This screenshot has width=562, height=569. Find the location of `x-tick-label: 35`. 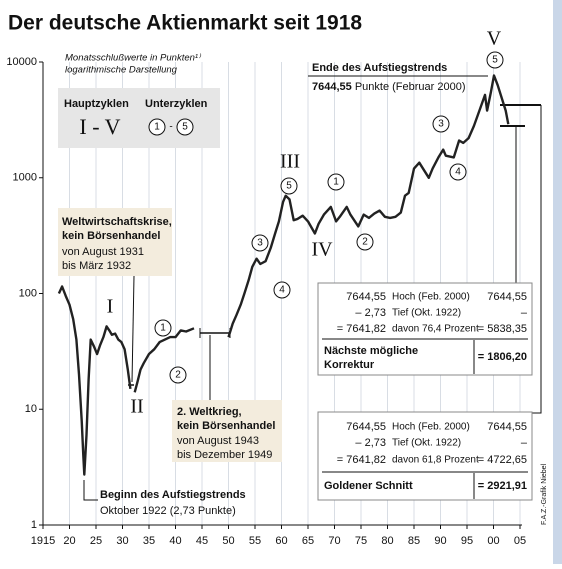

x-tick-label: 35 is located at coordinates (149, 541).